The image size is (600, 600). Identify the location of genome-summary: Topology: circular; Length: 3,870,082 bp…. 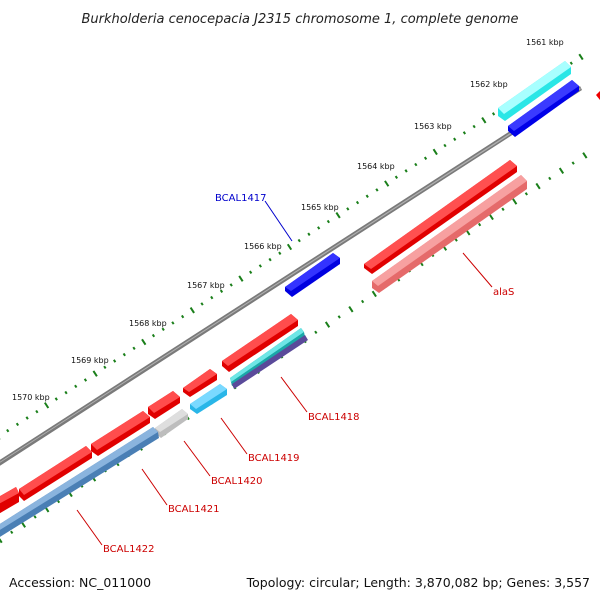
(418, 582).